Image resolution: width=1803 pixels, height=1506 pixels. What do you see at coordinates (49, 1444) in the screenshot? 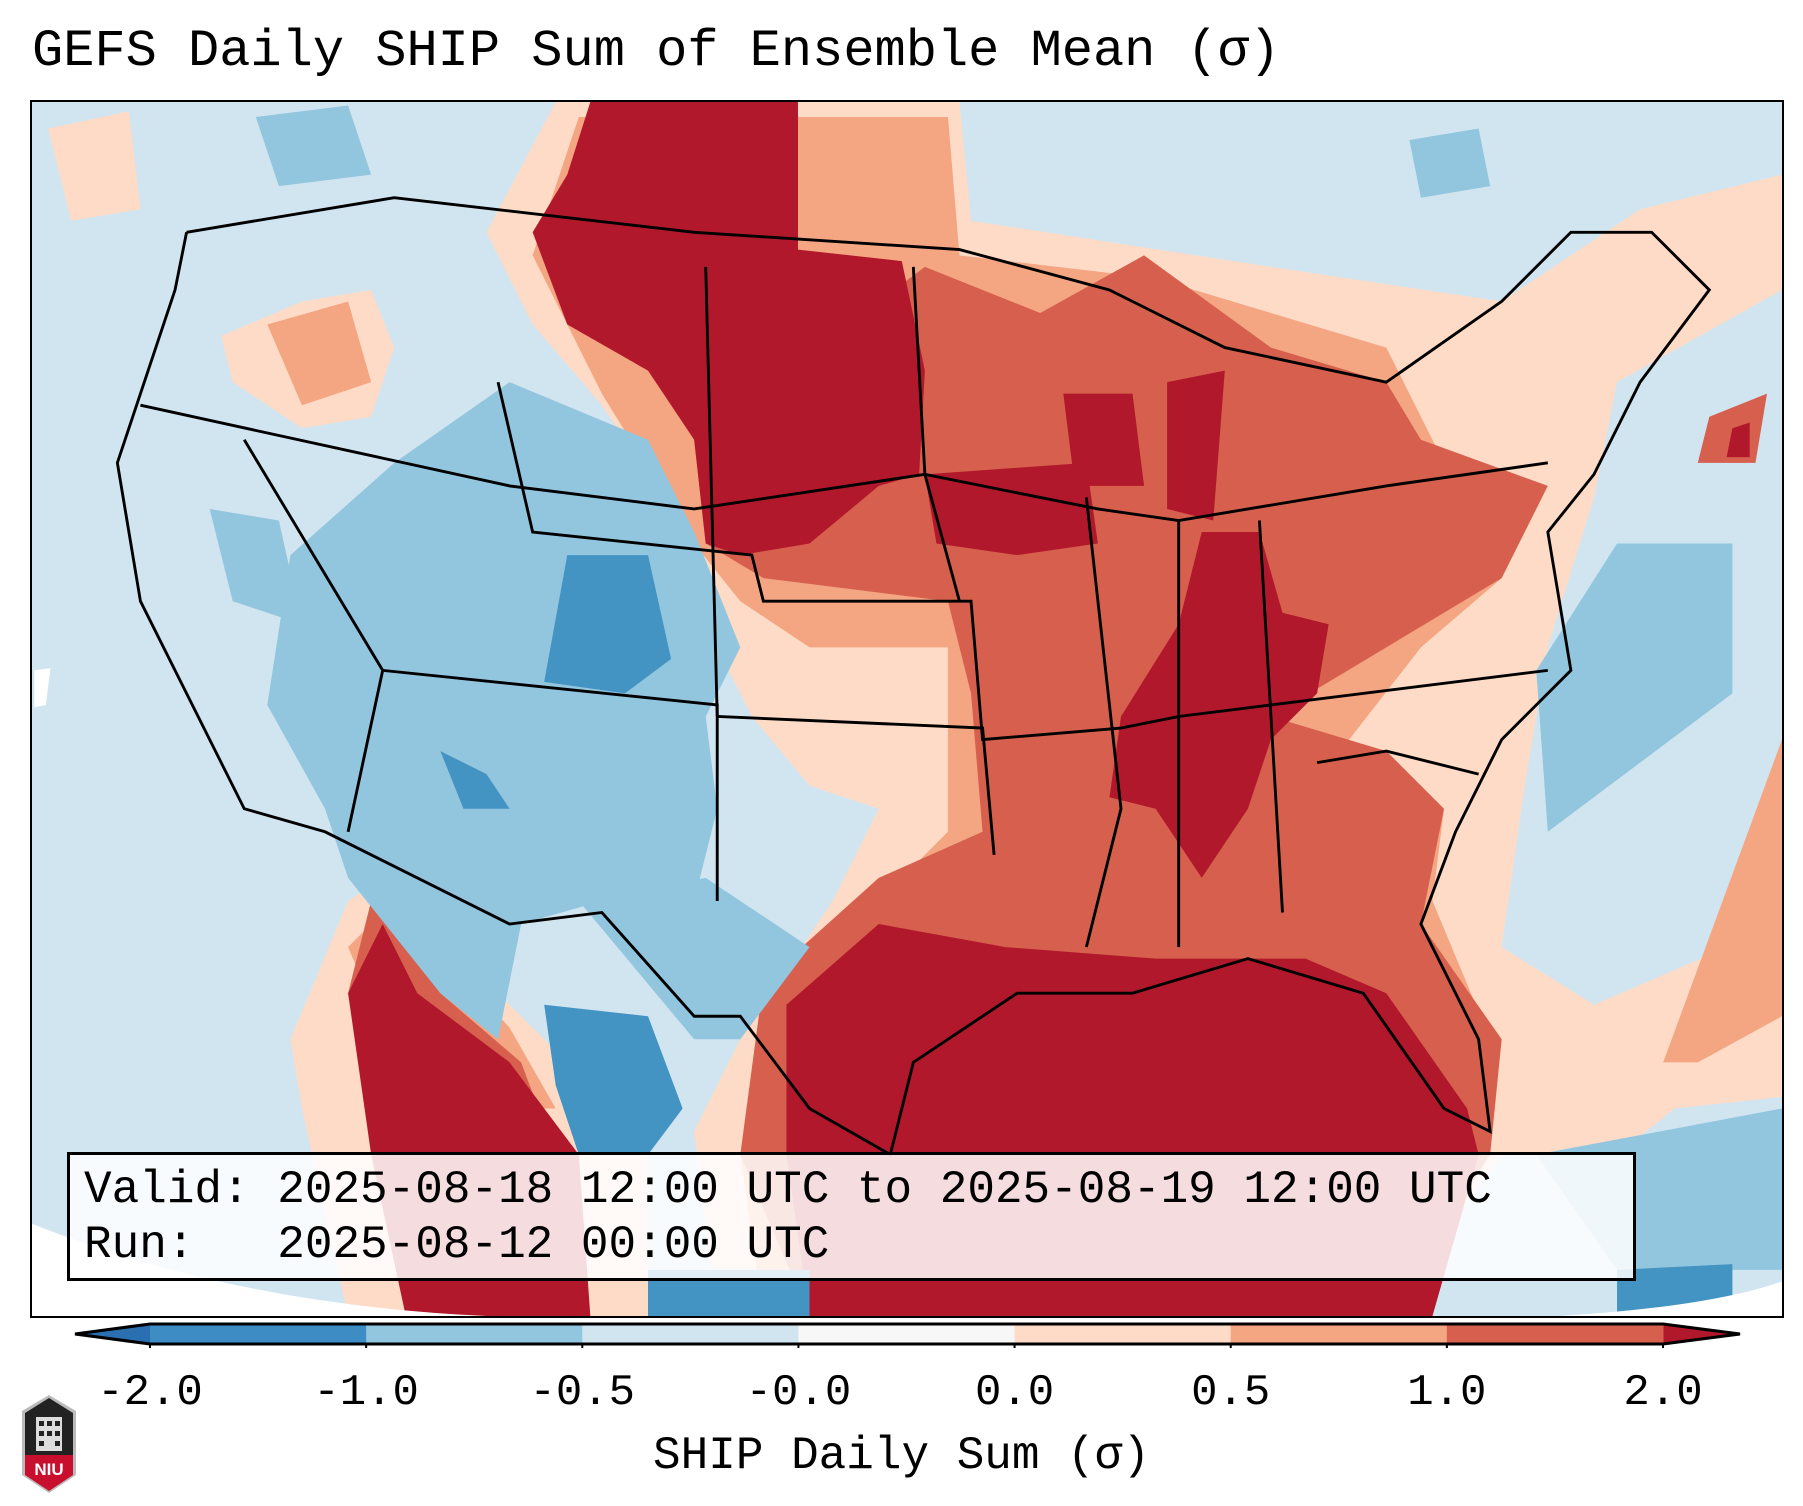
I see `niu-logo: NIU` at bounding box center [49, 1444].